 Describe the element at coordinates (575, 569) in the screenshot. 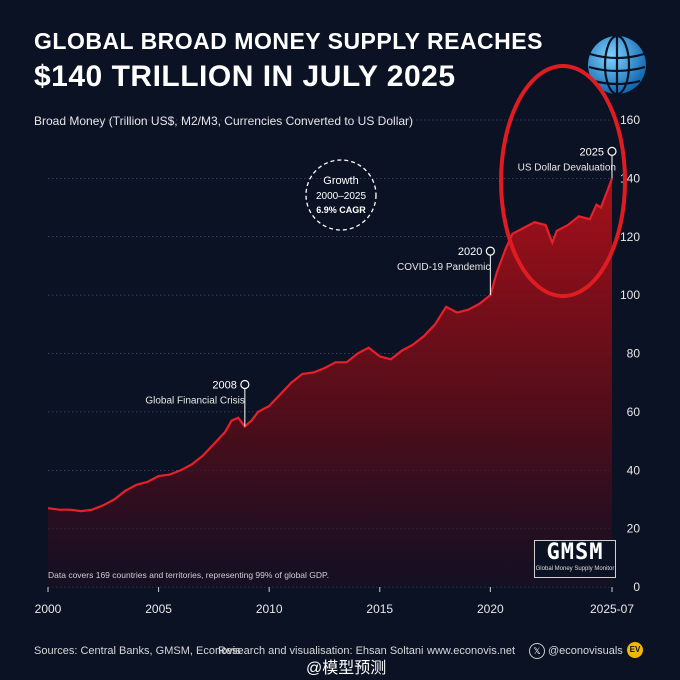

I see `gmsm-logo-subtext: Global Money Supply Monitor` at that location.